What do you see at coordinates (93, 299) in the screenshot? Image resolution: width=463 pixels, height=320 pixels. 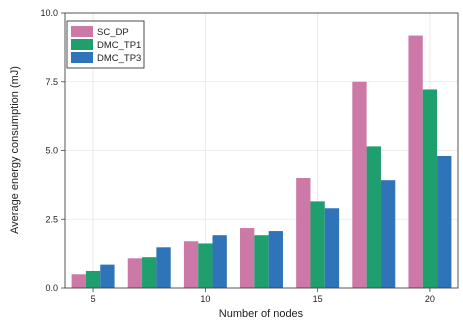 I see `x-tick-label: 5` at bounding box center [93, 299].